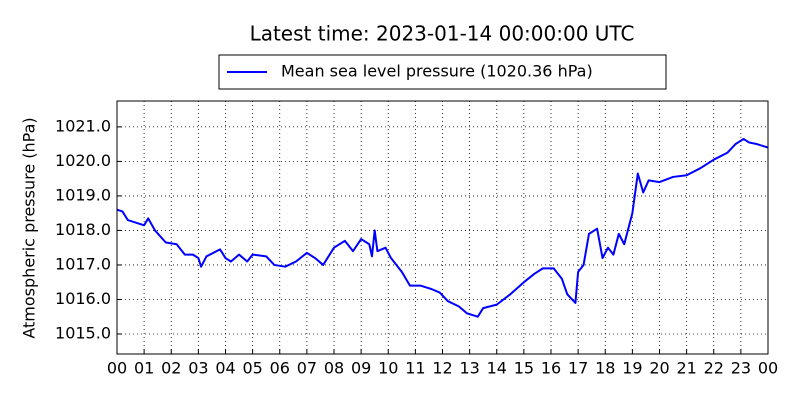 This screenshot has height=400, width=800. Describe the element at coordinates (225, 368) in the screenshot. I see `x-tick-label: 04` at that location.